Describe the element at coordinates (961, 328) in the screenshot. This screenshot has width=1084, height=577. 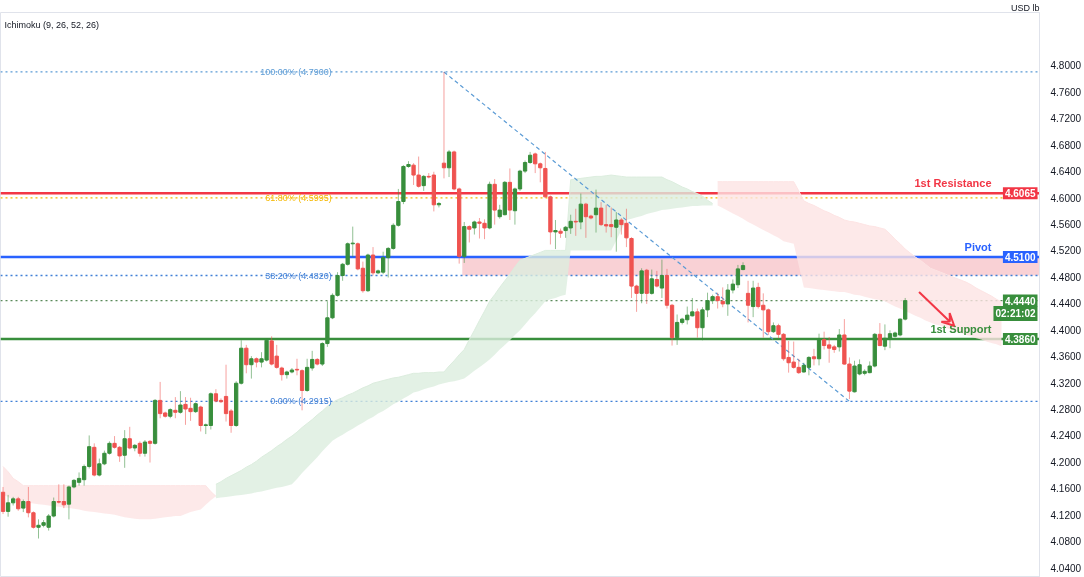
I see `ref-line-label: 1st Support` at that location.